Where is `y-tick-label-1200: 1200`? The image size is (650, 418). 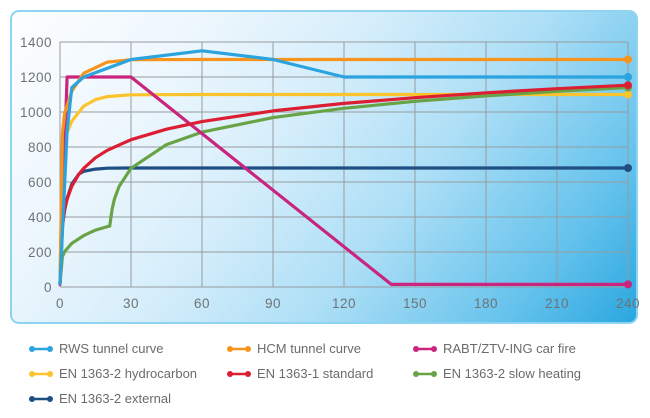 y-tick-label-1200: 1200 is located at coordinates (36, 77).